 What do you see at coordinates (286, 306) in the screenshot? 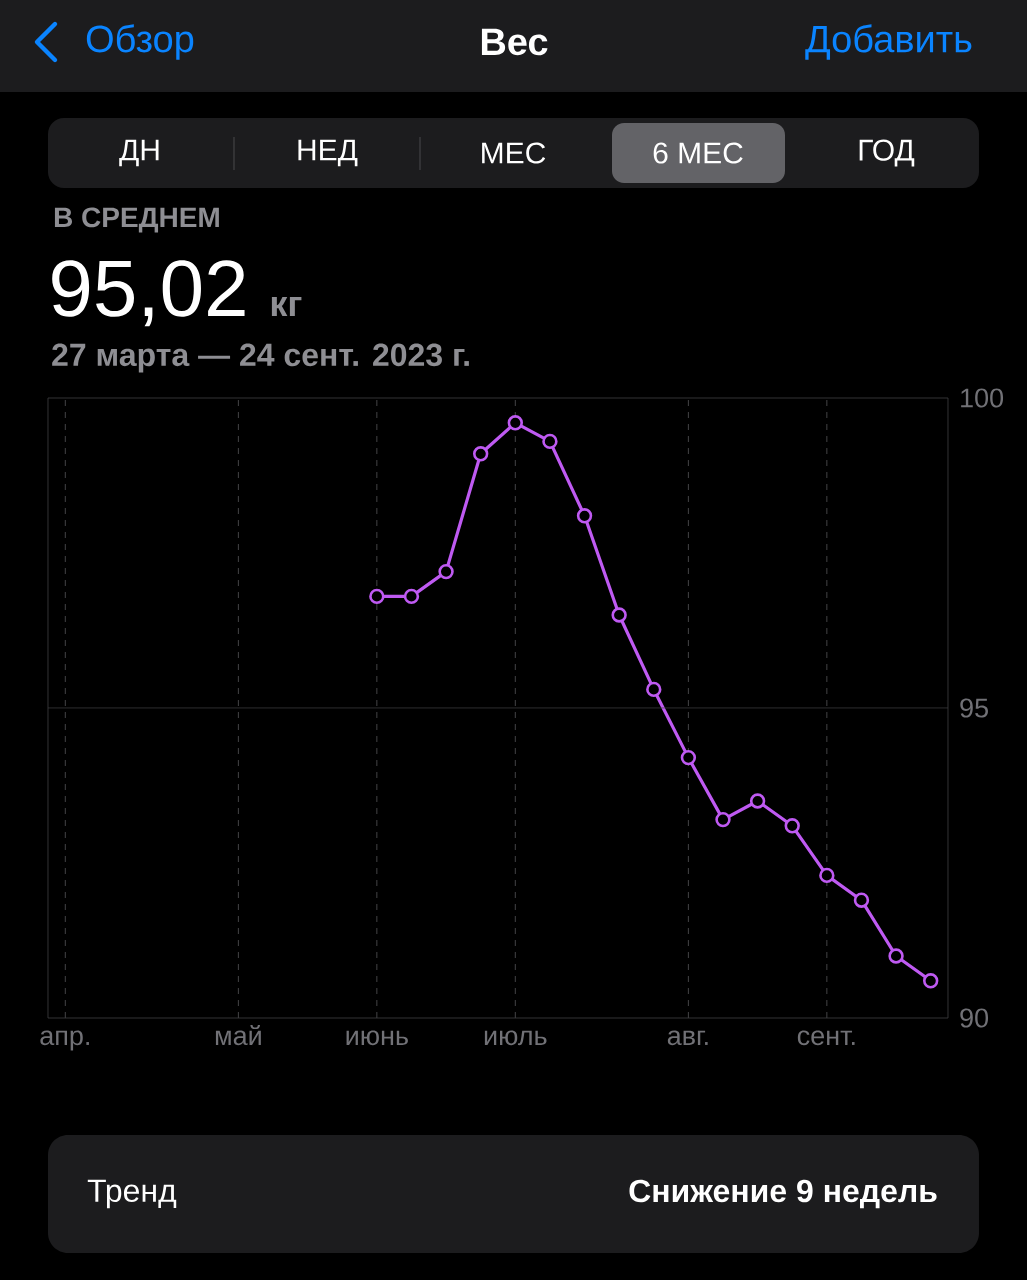
I see `text: кг` at bounding box center [286, 306].